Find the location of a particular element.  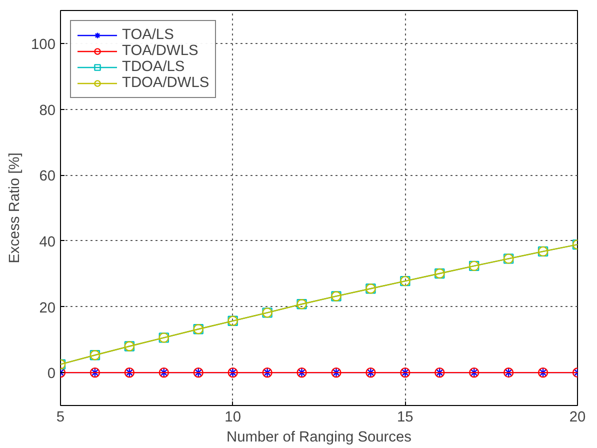

y-tick-label: 20 is located at coordinates (47, 308).